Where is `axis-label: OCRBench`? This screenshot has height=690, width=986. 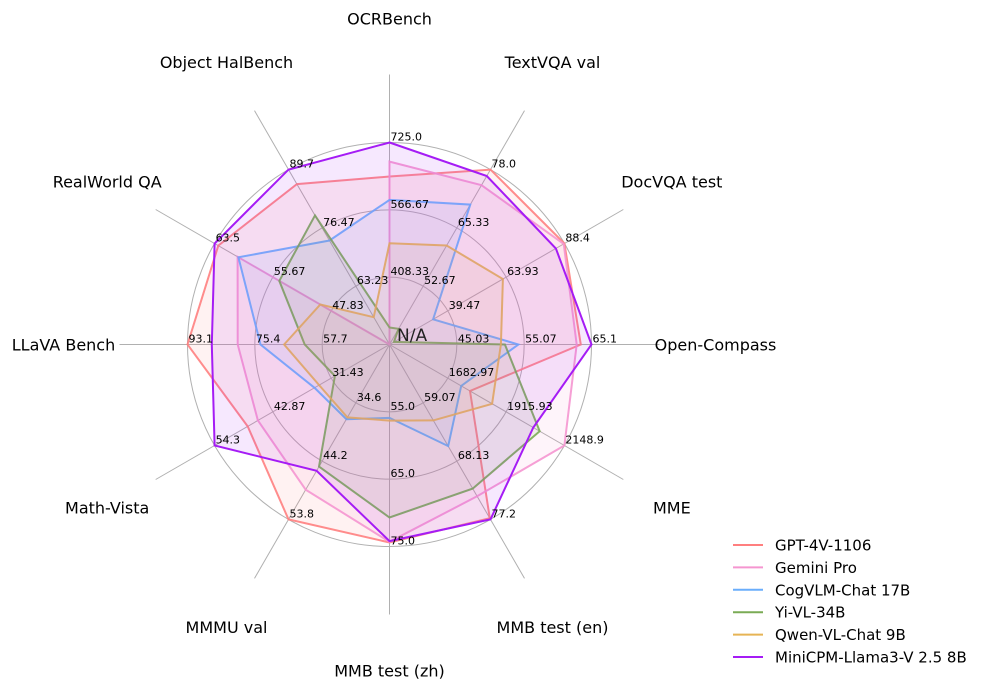
axis-label: OCRBench is located at coordinates (389, 19).